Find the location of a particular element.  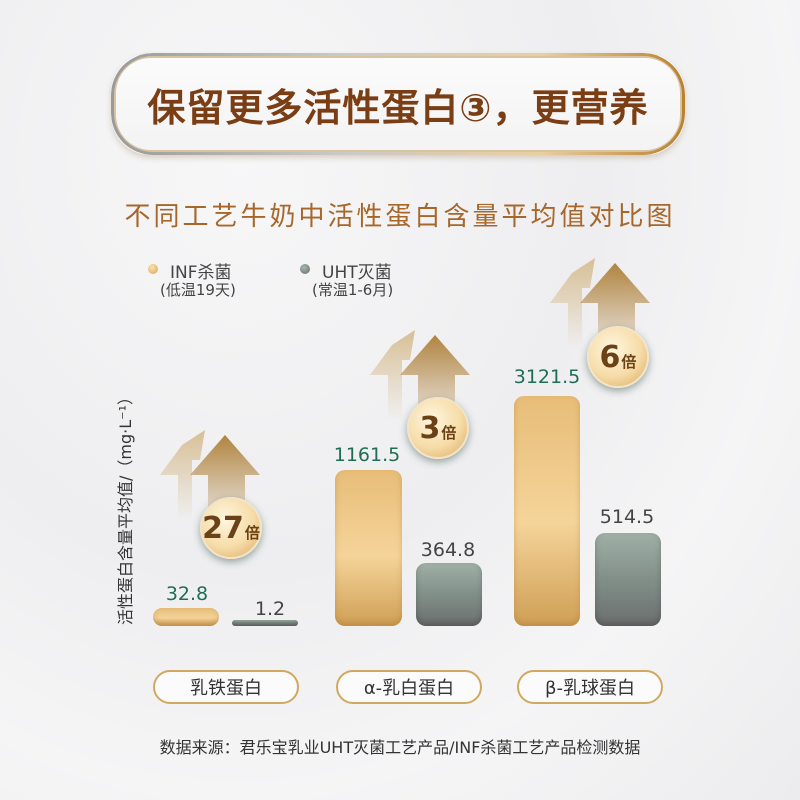

data-source-note: 数据来源：君乐宝乳业UHT灭菌工艺产品/INF杀菌工艺产品检测数据 is located at coordinates (400, 747).